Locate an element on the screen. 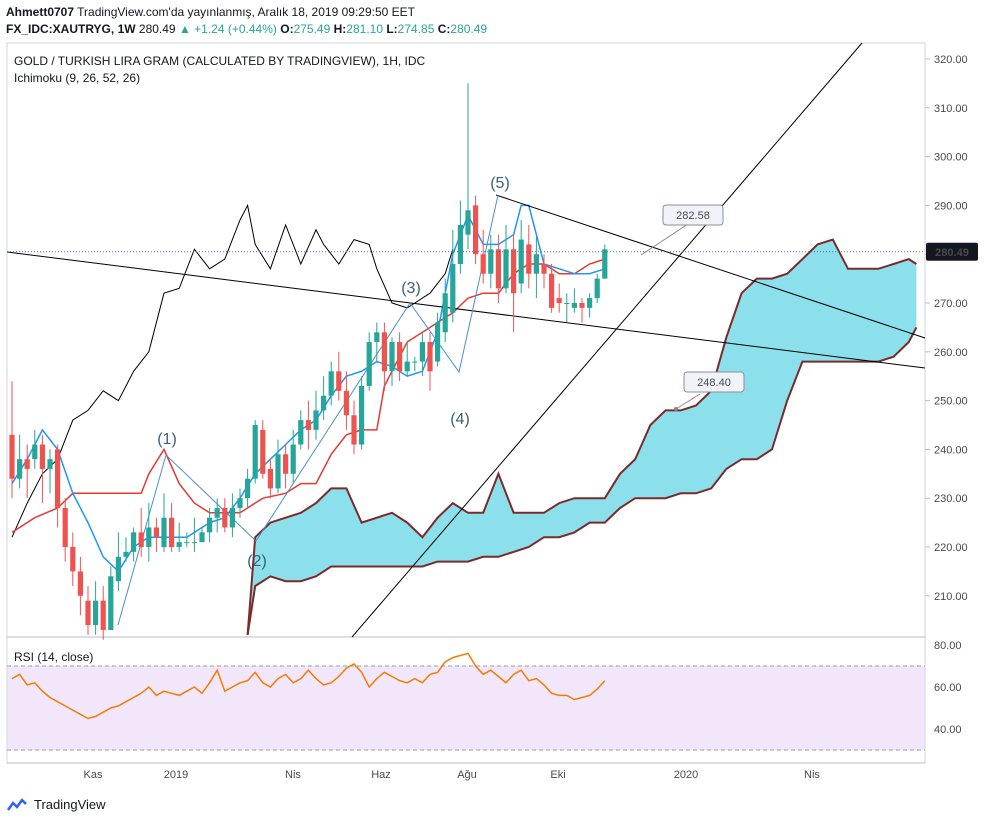  wave-label-5: (5) is located at coordinates (500, 183).